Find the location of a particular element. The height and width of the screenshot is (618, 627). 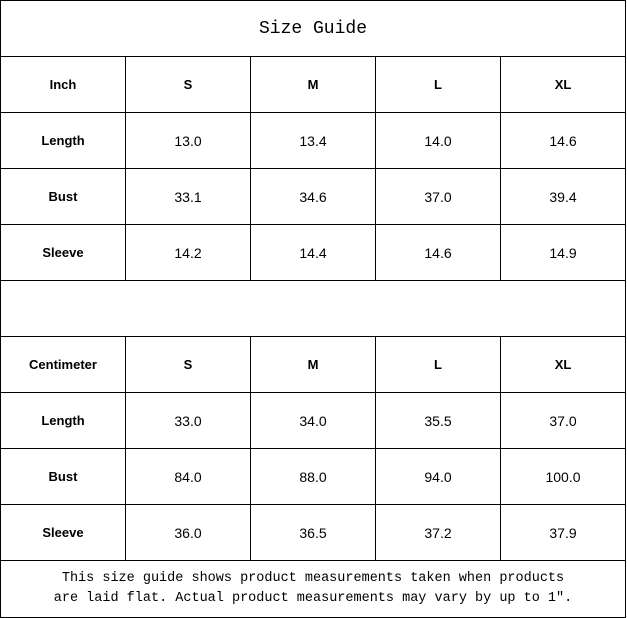

table-row: Bust 33.1 34.6 37.0 39.4 is located at coordinates (313, 196).